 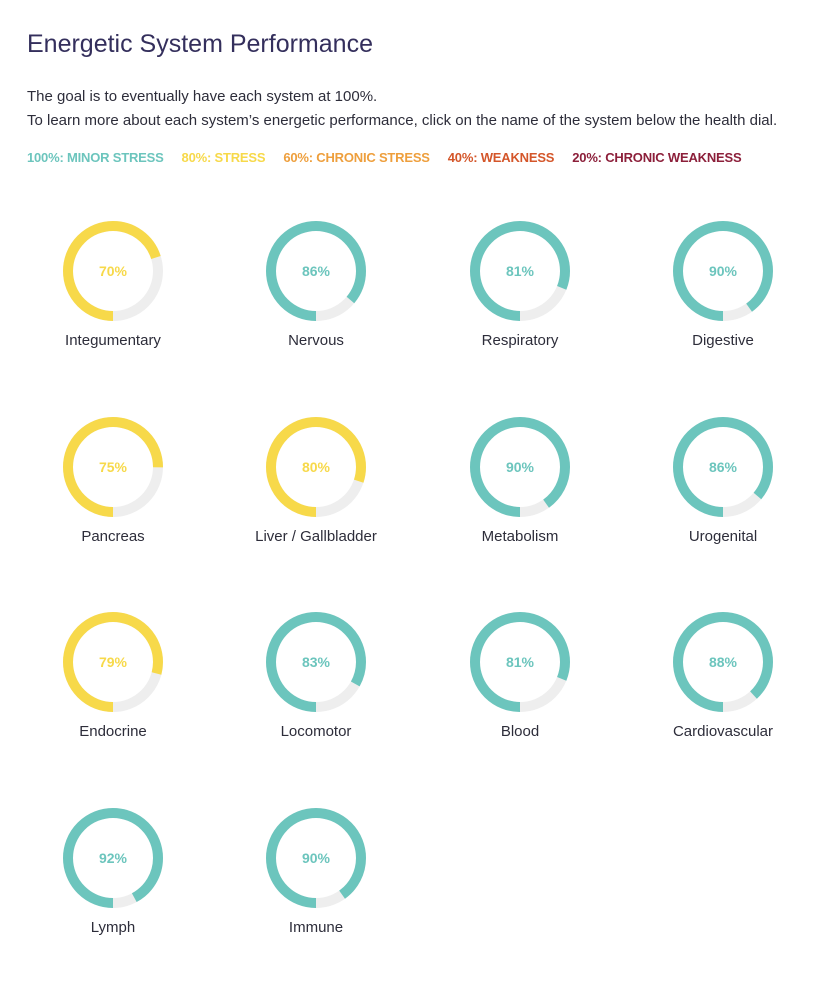 I want to click on system-dial-nervous: 86% Nervous, so click(x=316, y=284).